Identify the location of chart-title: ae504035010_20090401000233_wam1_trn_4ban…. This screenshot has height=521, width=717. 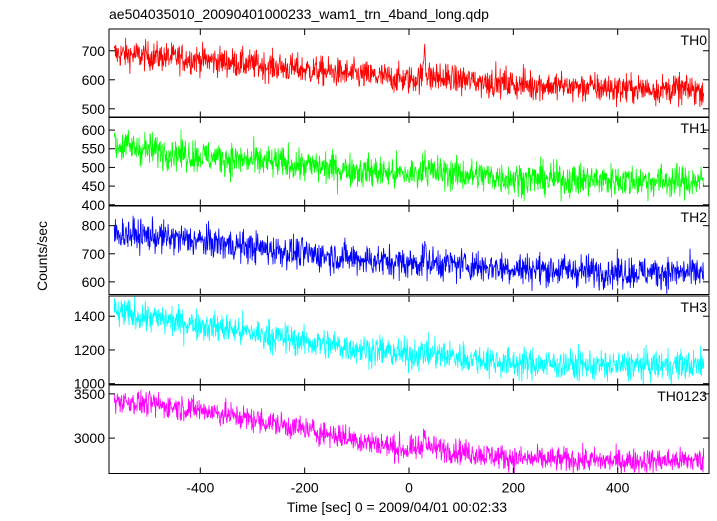
(299, 14).